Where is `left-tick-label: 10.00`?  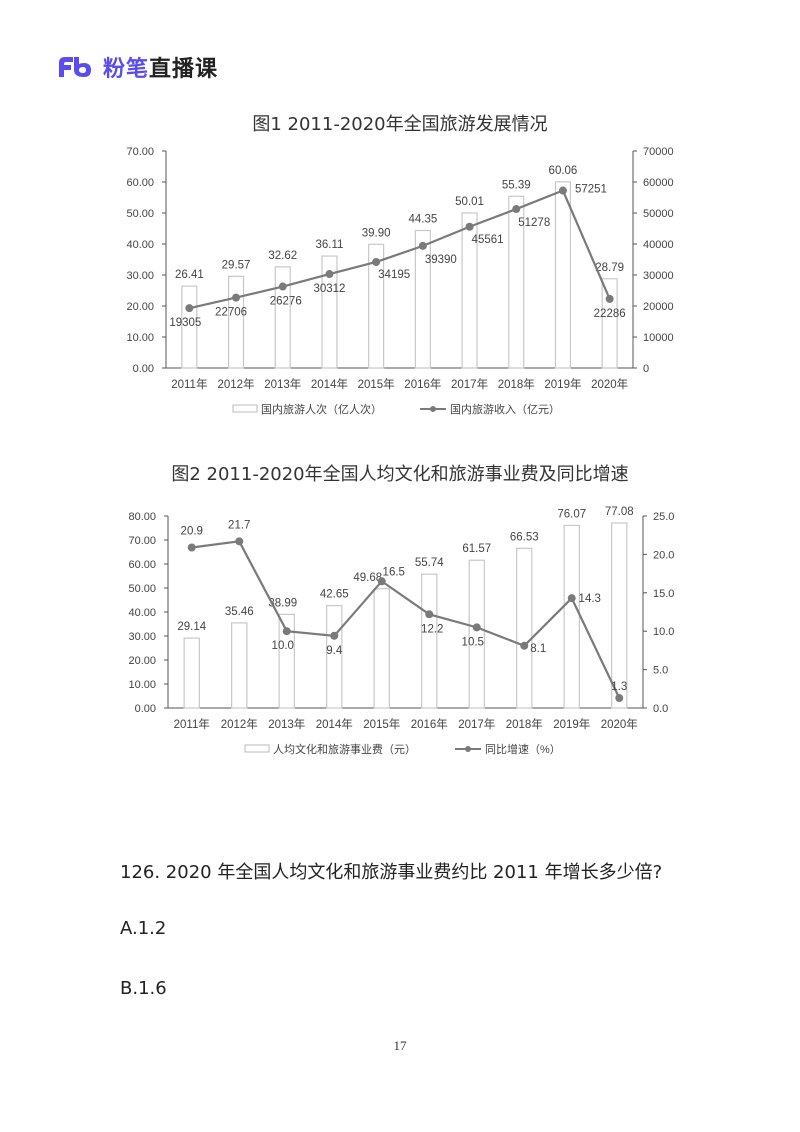
left-tick-label: 10.00 is located at coordinates (142, 685).